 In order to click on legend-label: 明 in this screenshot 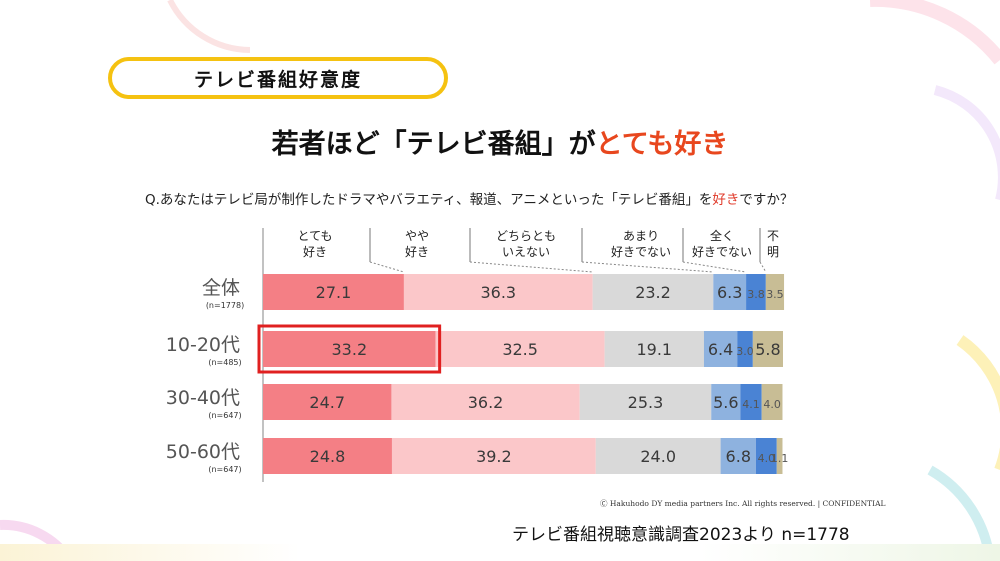, I will do `click(773, 252)`.